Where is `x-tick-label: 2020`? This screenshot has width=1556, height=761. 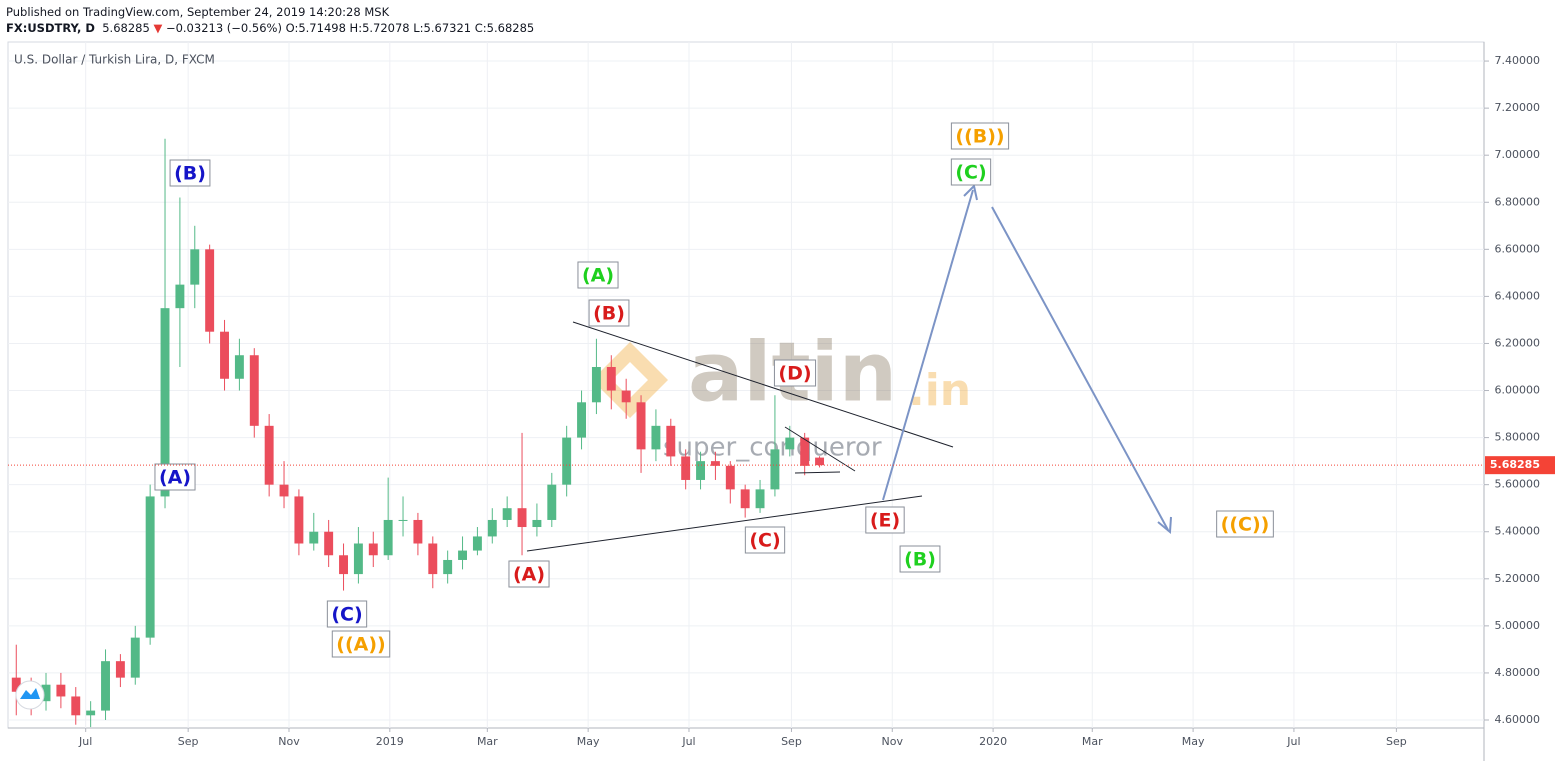
x-tick-label: 2020 is located at coordinates (993, 741).